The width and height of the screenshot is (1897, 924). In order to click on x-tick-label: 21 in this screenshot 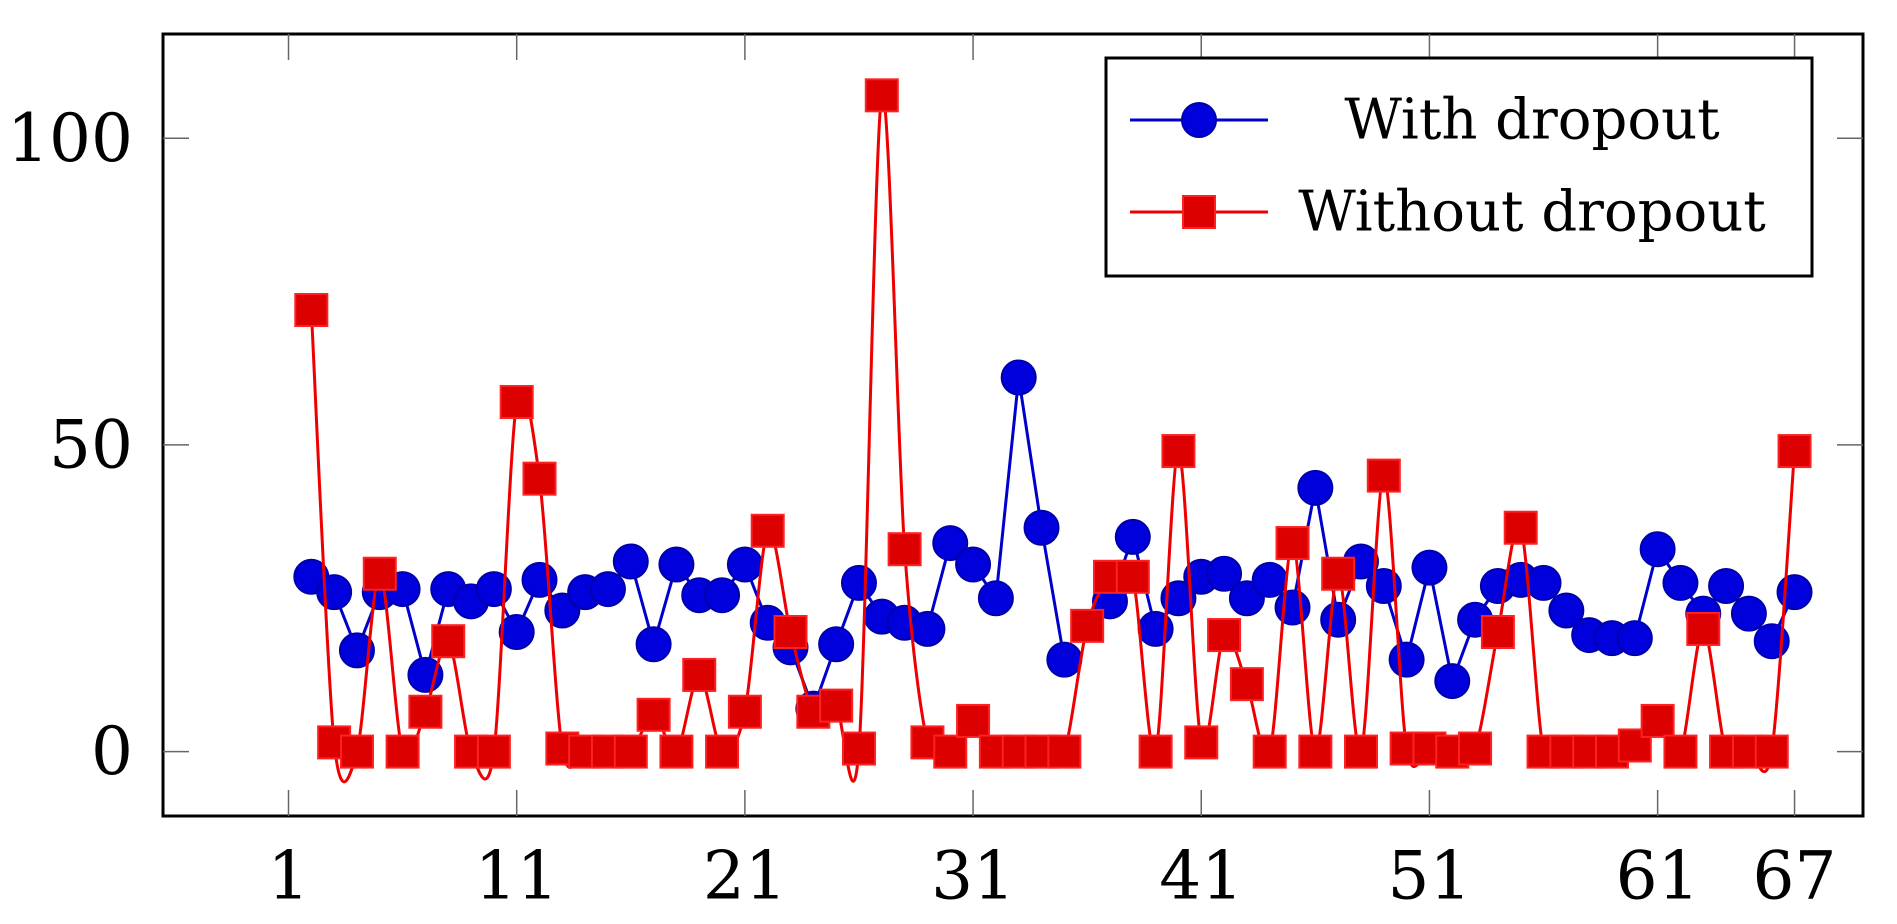, I will do `click(745, 876)`.